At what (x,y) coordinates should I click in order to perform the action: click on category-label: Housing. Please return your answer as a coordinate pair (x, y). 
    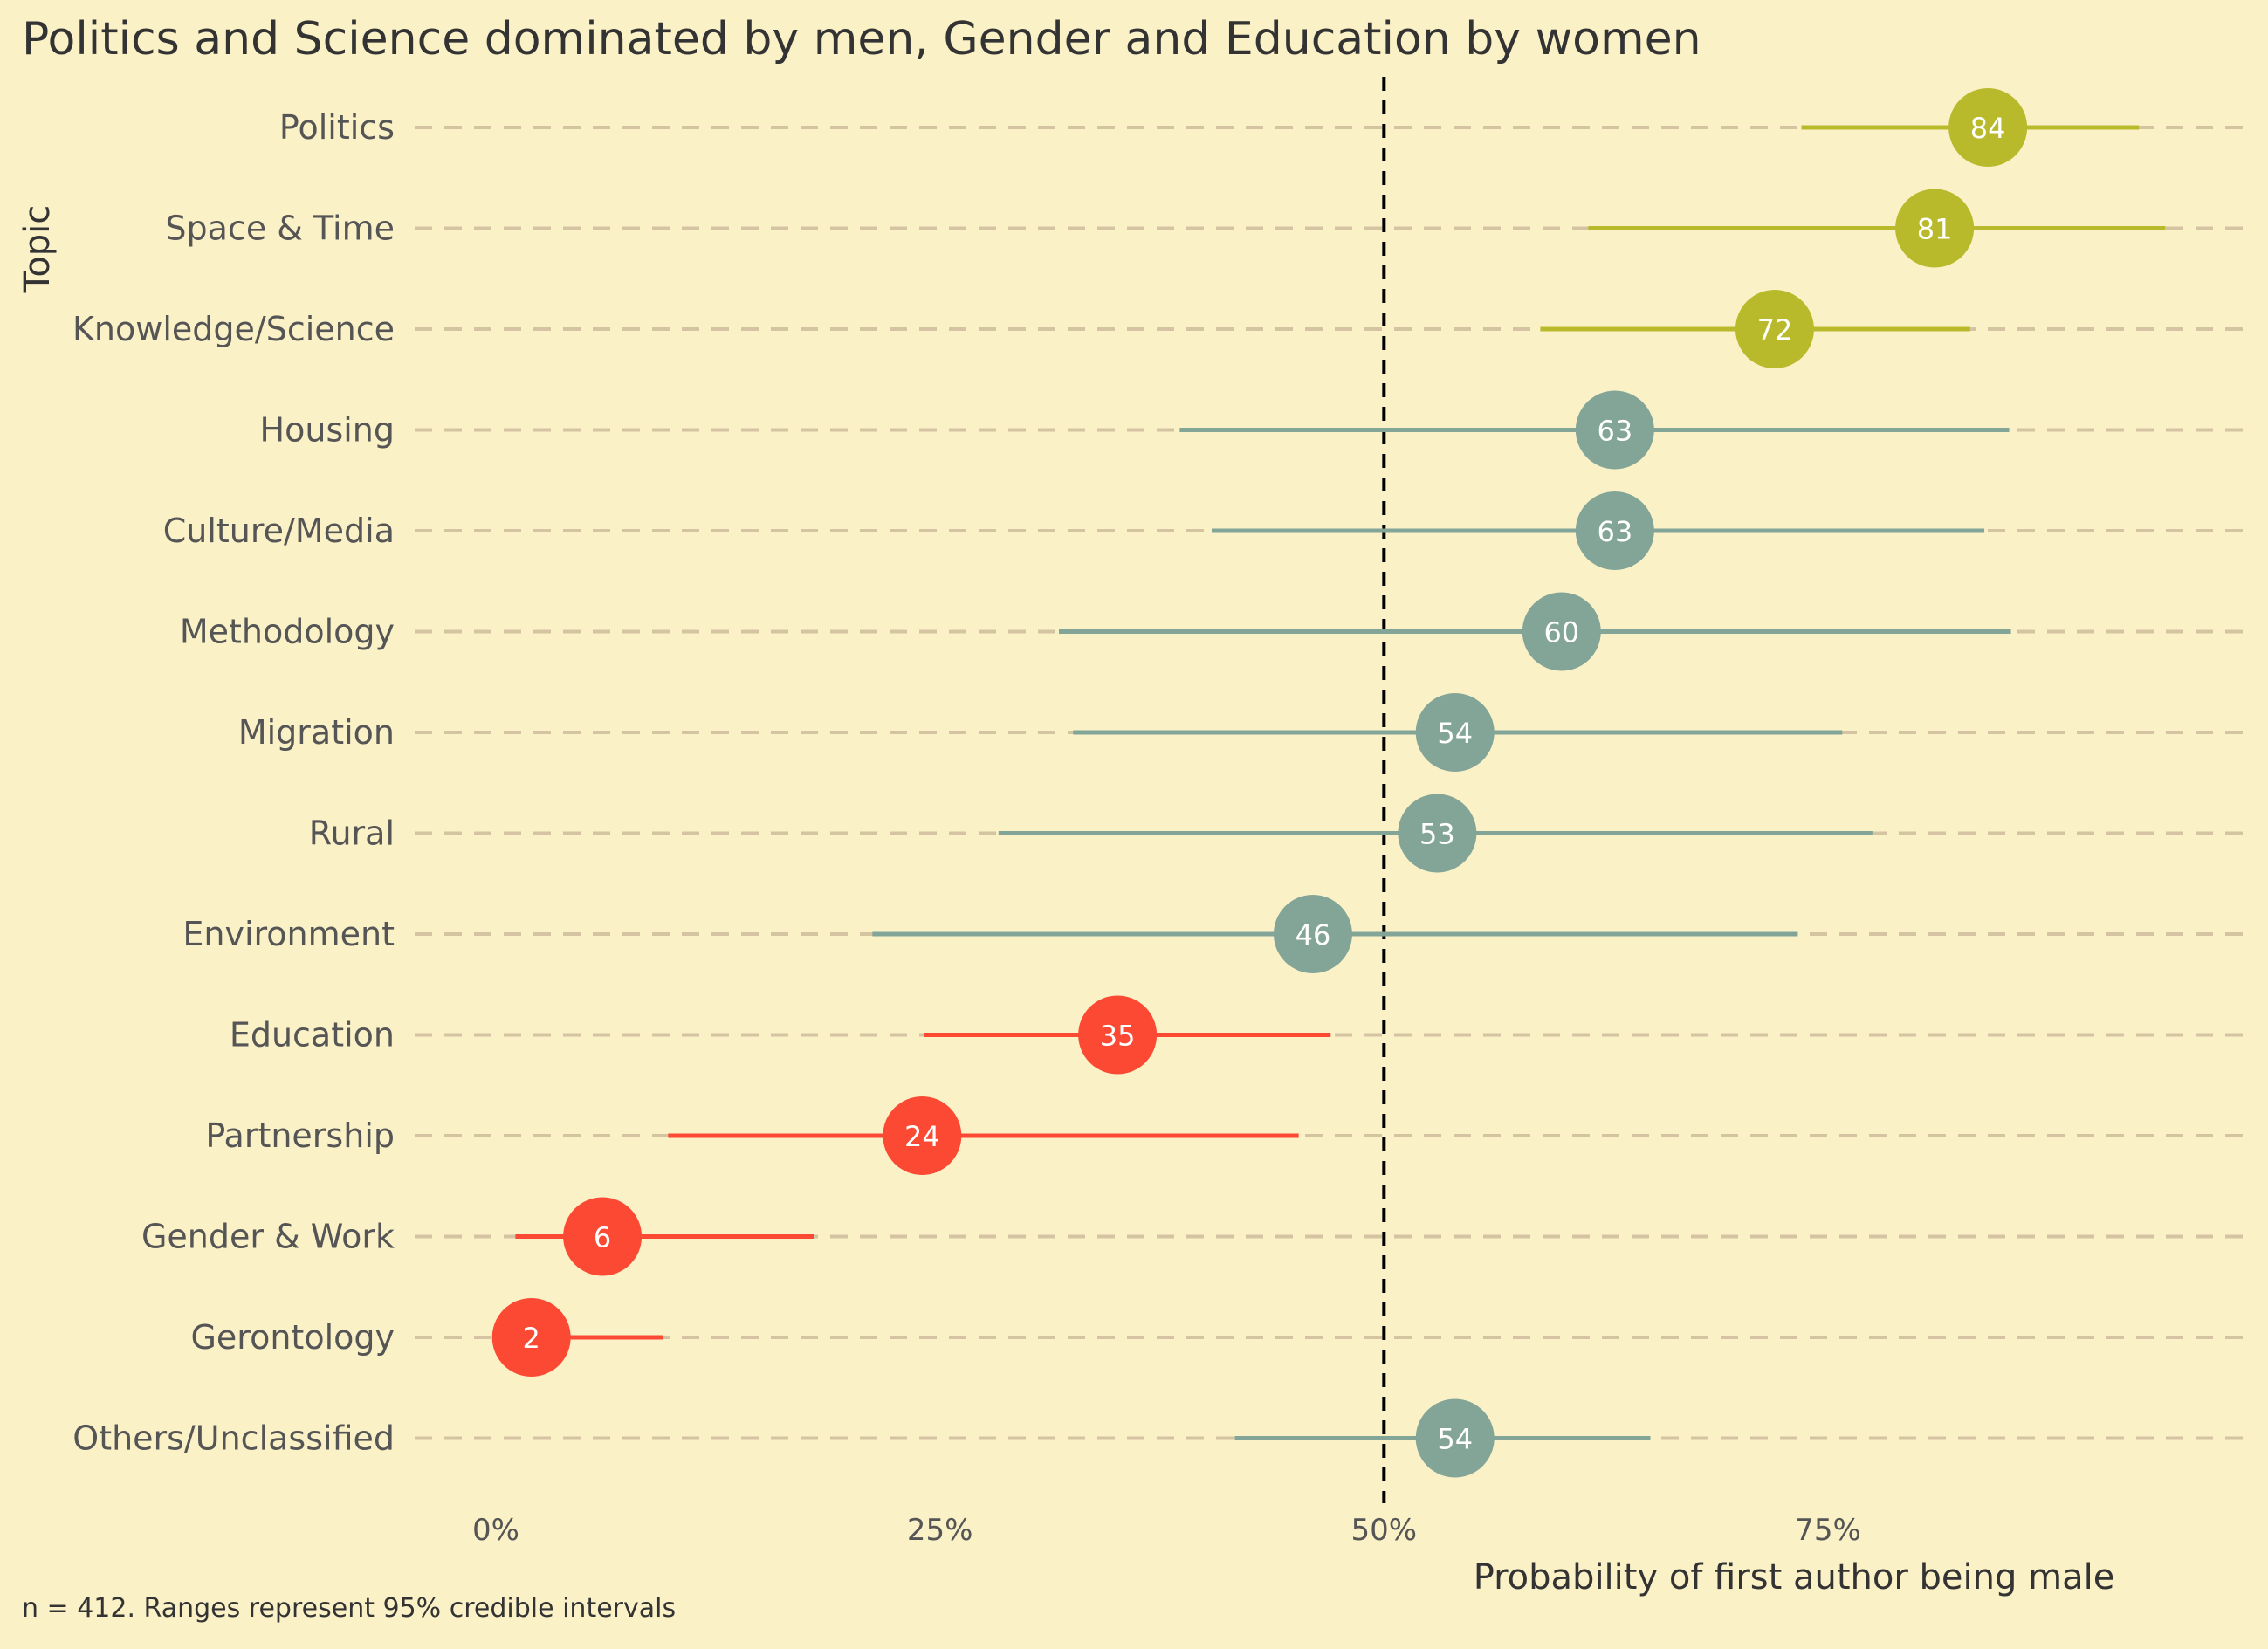
    Looking at the image, I should click on (327, 430).